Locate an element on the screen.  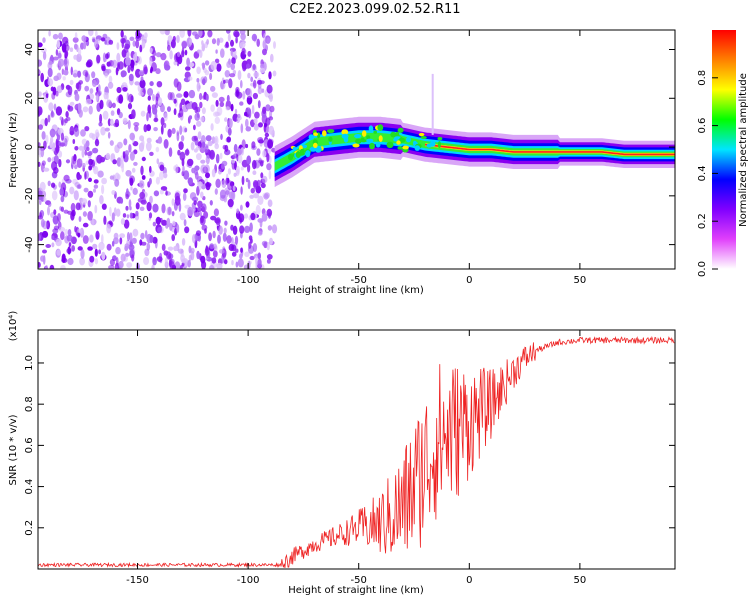
spectrogram-noise is located at coordinates (158, 149).